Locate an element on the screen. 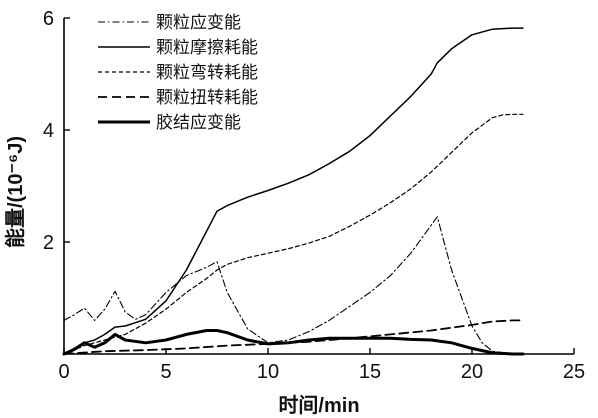  x-tick-label: 25 is located at coordinates (574, 372).